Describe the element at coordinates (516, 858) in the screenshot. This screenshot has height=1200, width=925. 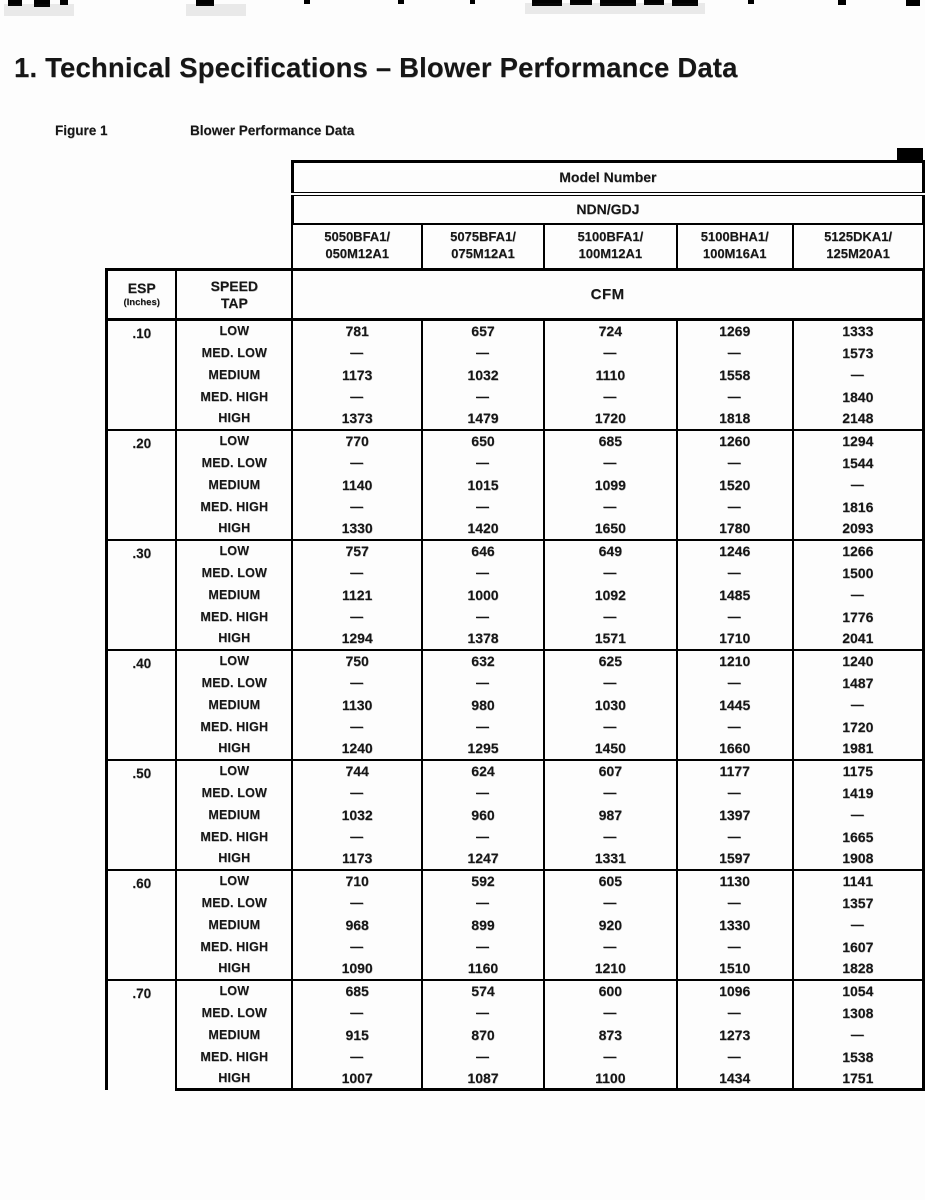
I see `table-row: HIGH 1173 1247 1331 1597 1908` at that location.